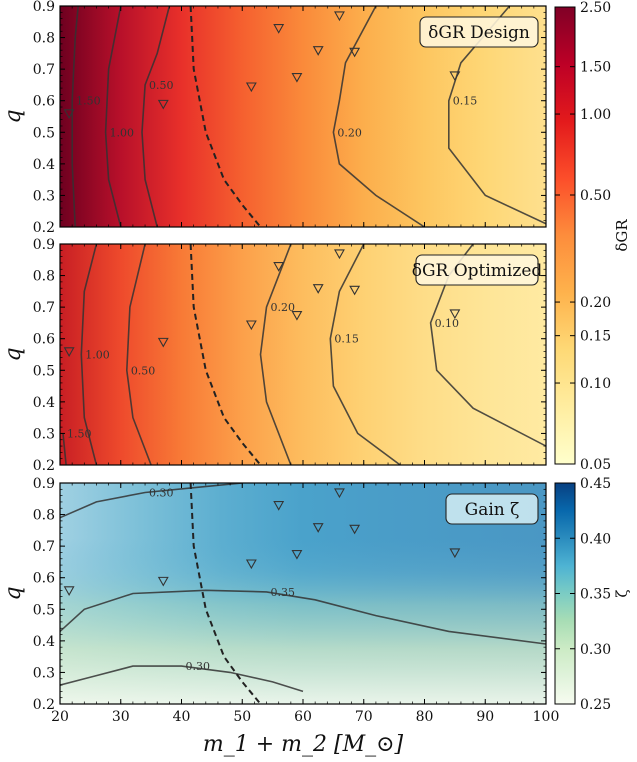 The width and height of the screenshot is (637, 762). I want to click on x-tick-label: 100, so click(546, 717).